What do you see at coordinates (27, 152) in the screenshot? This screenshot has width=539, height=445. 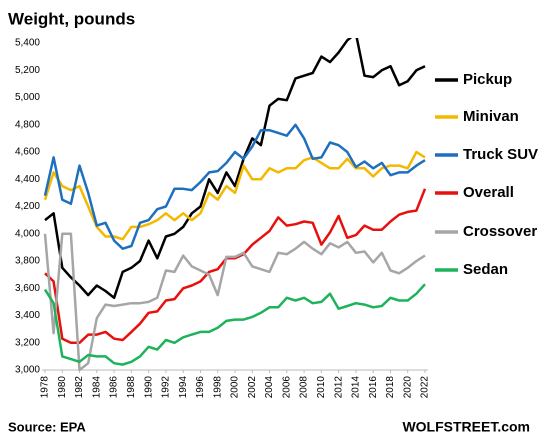 I see `y-tick-label: 4,600` at bounding box center [27, 152].